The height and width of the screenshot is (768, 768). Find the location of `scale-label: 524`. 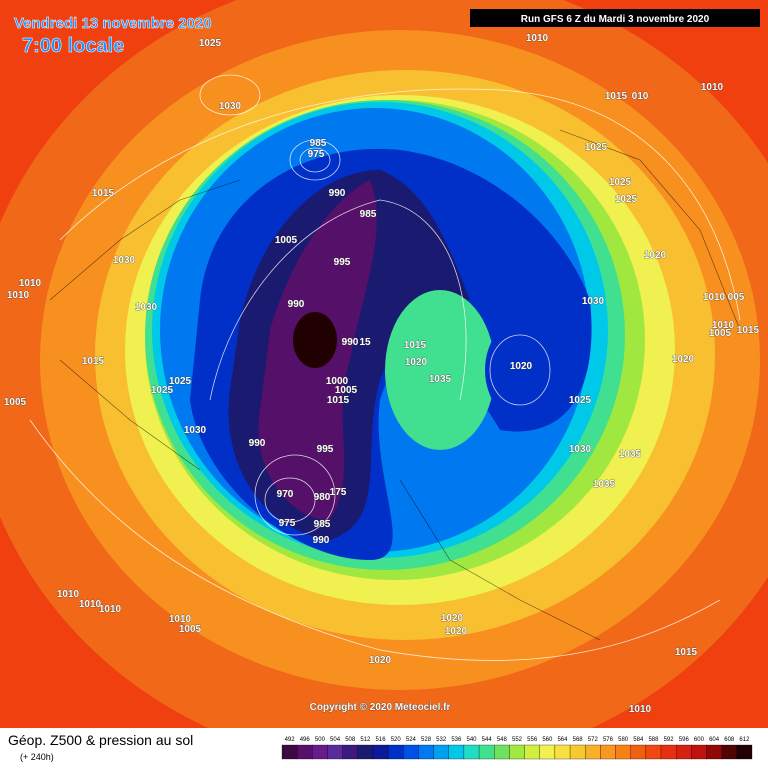

scale-label: 524 is located at coordinates (411, 740).